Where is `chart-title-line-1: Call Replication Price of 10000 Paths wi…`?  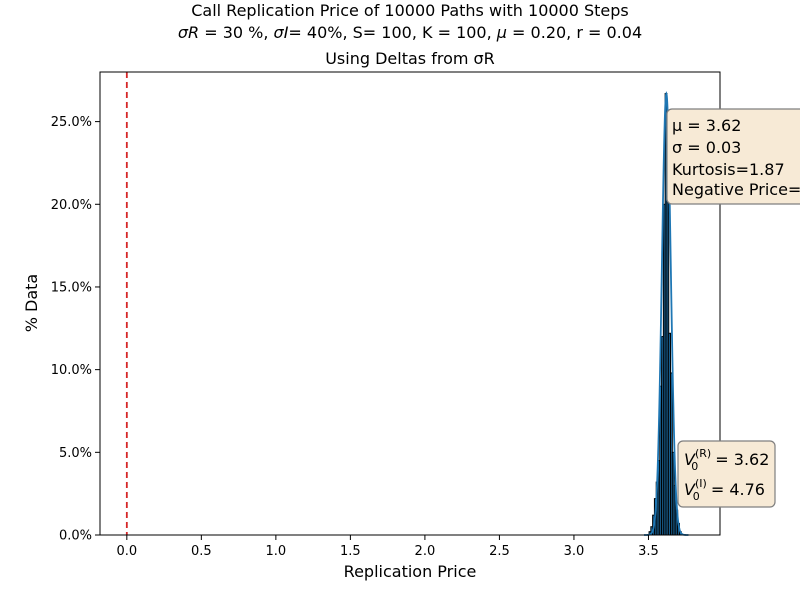 chart-title-line-1: Call Replication Price of 10000 Paths wi… is located at coordinates (410, 10).